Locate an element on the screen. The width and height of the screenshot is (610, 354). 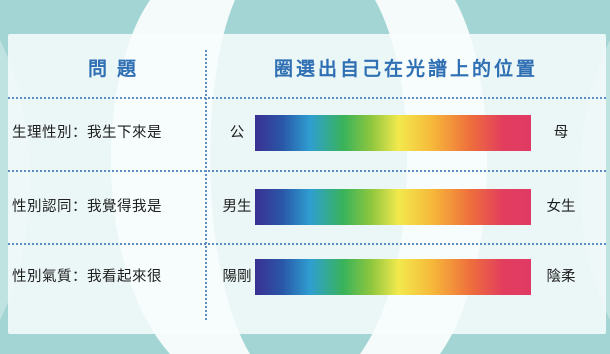
question-sex: 生理性別：我生下來是 is located at coordinates (87, 133).